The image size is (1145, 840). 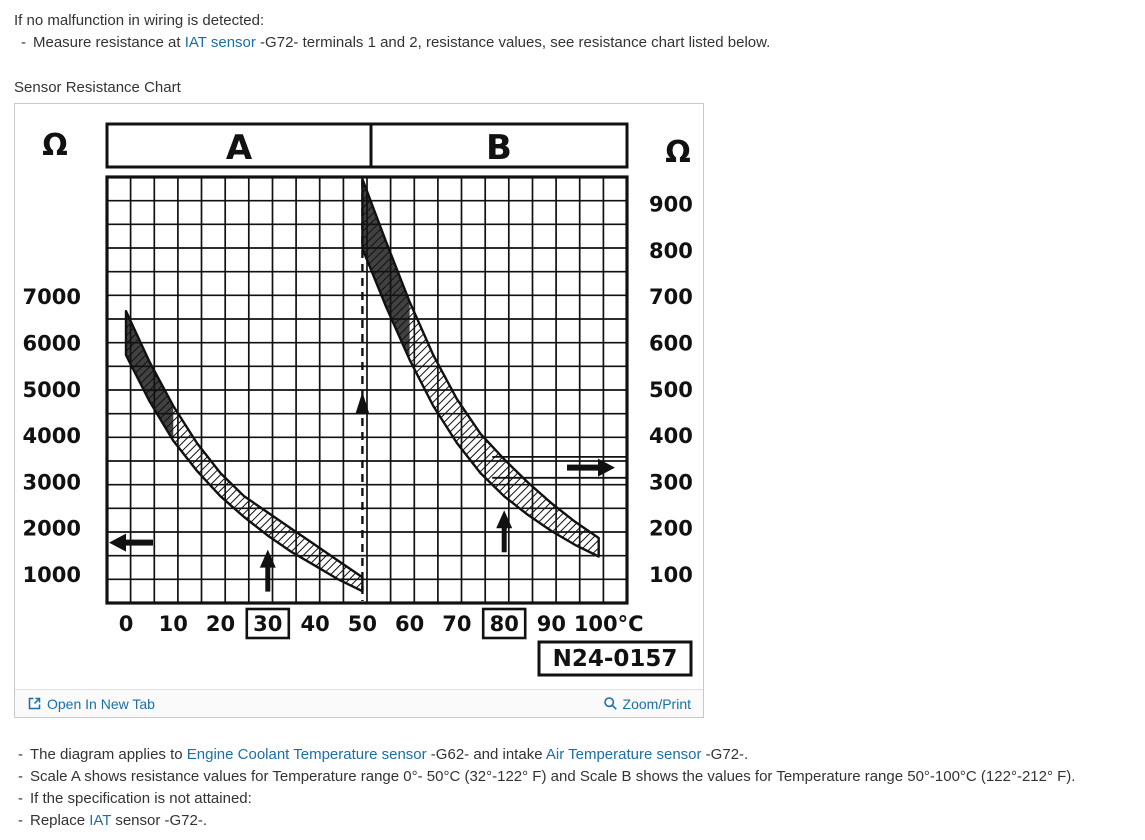 I want to click on left-axis-tick: 3000, so click(x=52, y=482).